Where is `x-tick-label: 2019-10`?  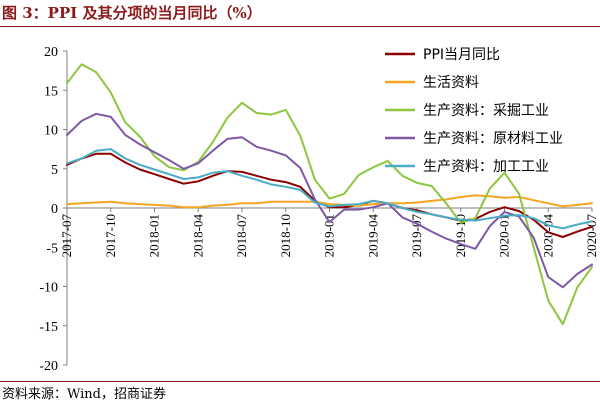 x-tick-label: 2019-10 is located at coordinates (460, 235).